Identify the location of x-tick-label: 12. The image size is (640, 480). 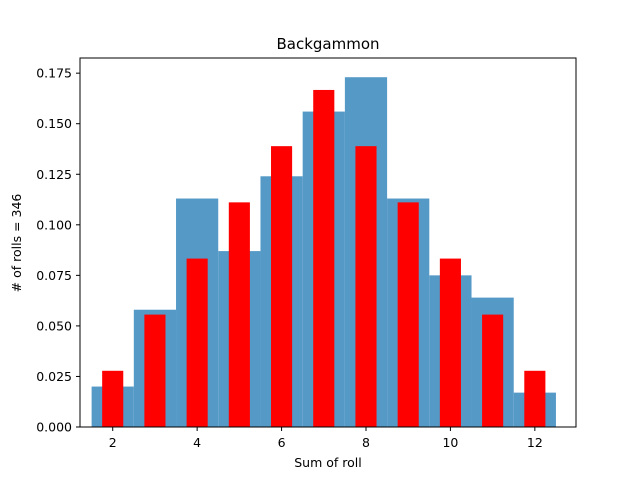
(535, 442).